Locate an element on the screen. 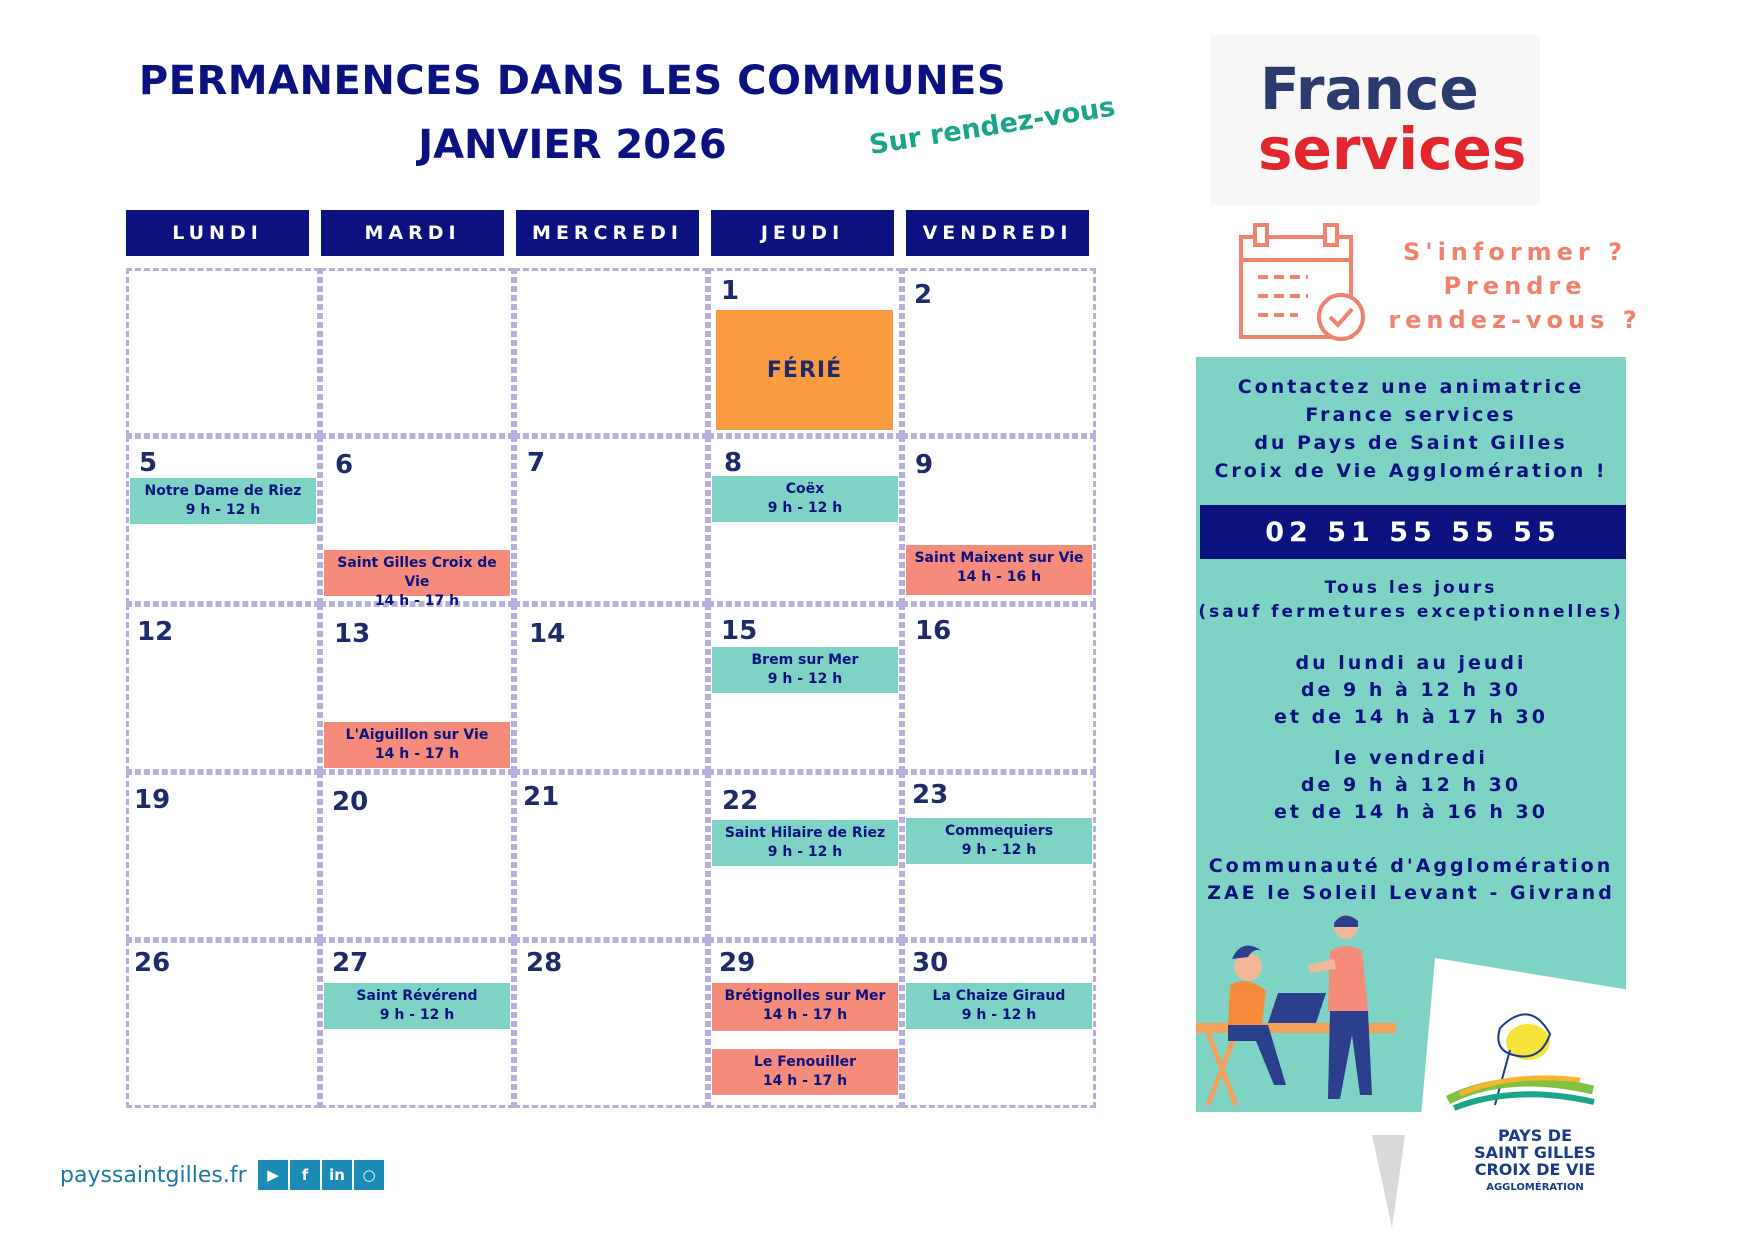 Image resolution: width=1755 pixels, height=1241 pixels. linkedin-icon: in is located at coordinates (337, 1175).